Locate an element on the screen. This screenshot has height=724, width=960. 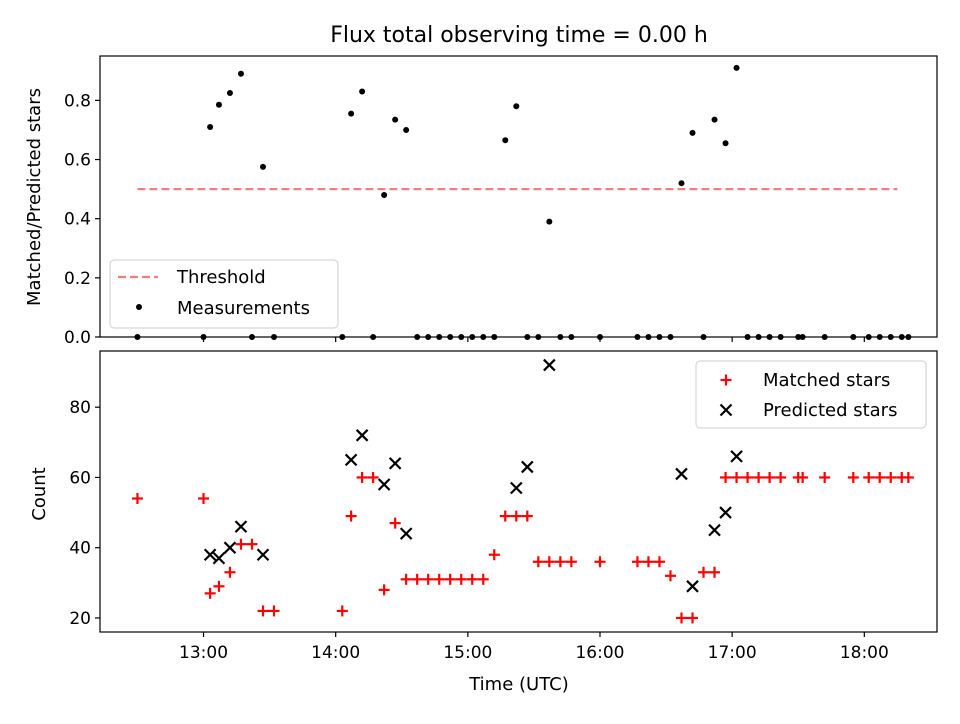
top-legend-box is located at coordinates (224, 294).